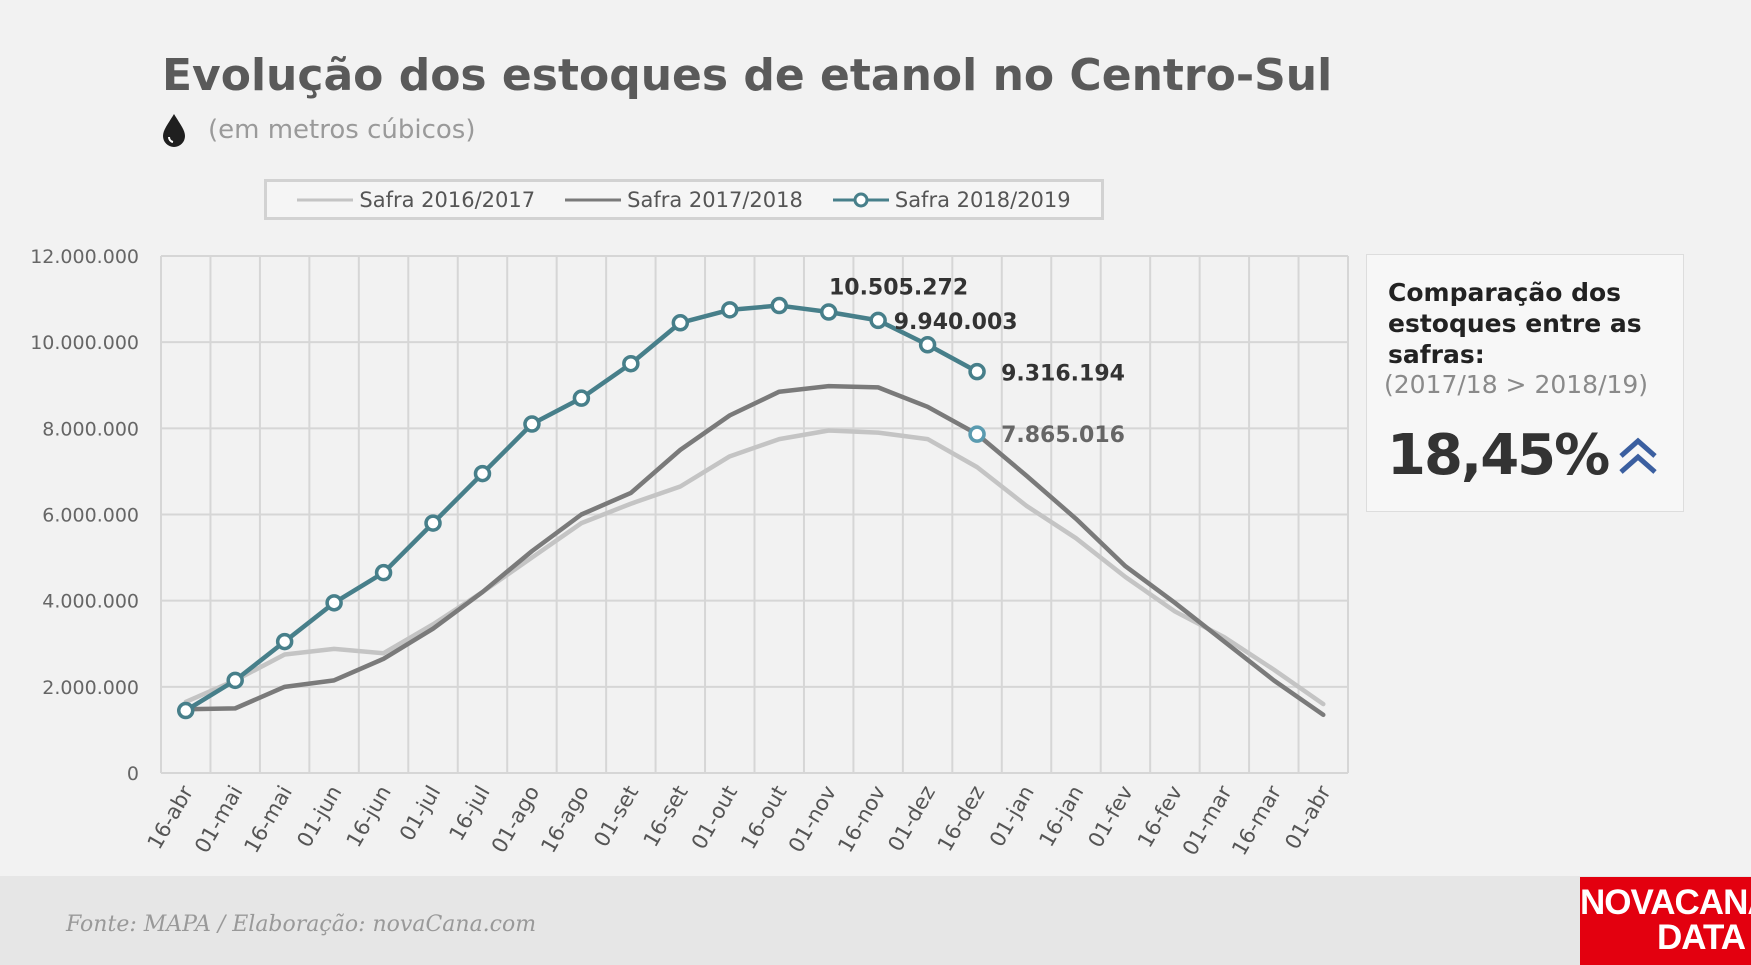  Describe the element at coordinates (564, 820) in the screenshot. I see `x-tick-label: 16-ago` at that location.